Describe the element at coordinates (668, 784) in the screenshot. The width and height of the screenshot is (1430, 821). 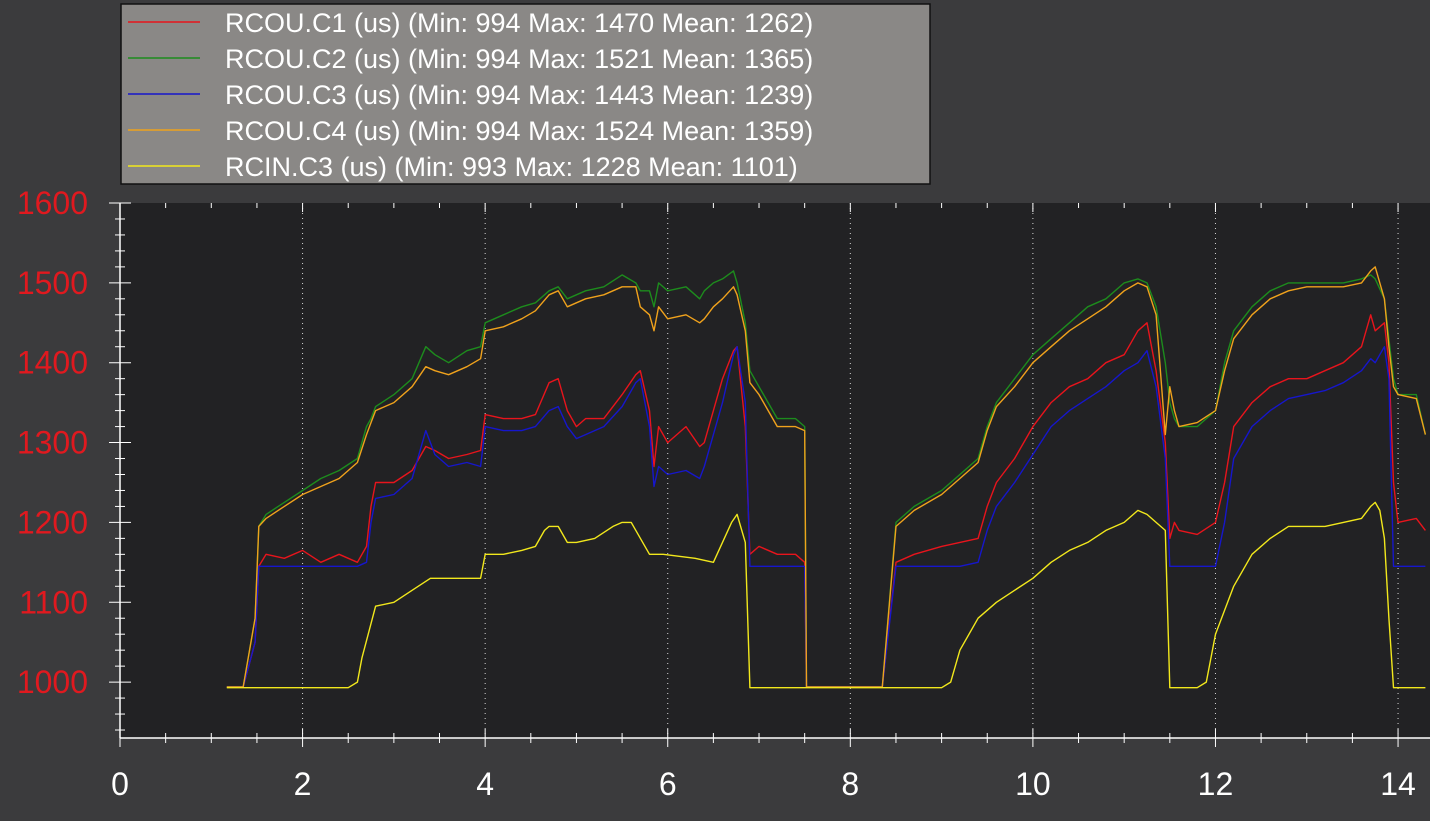
I see `x-tick-label: 6` at that location.